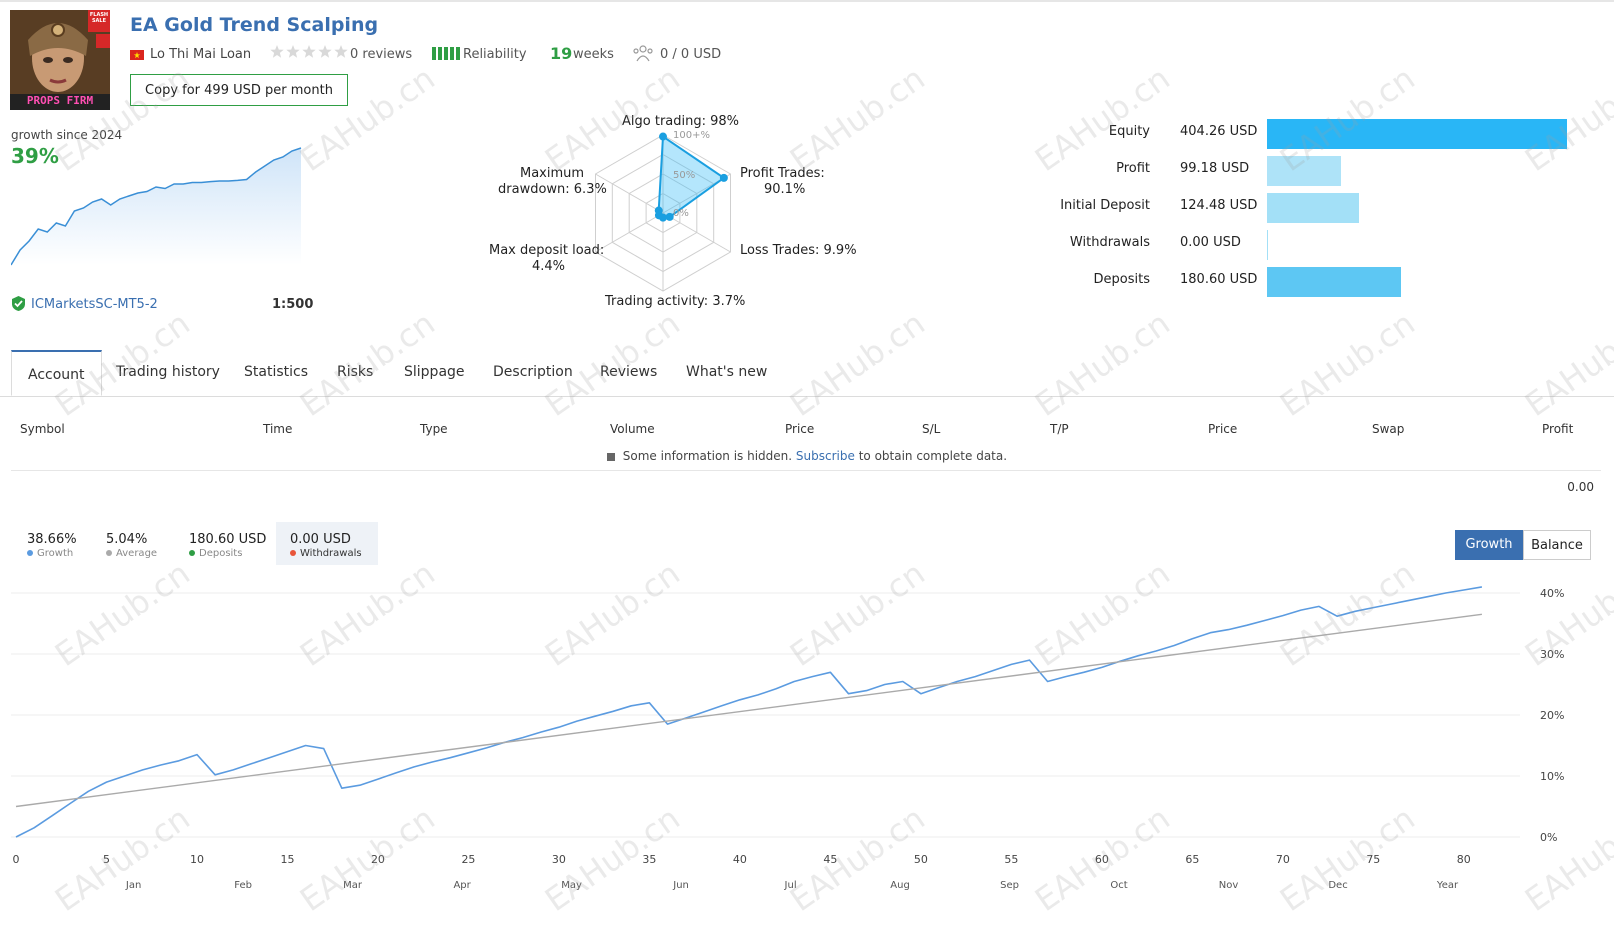 The image size is (1614, 925). Describe the element at coordinates (691, 135) in the screenshot. I see `radar-ring-100: 100+%` at that location.